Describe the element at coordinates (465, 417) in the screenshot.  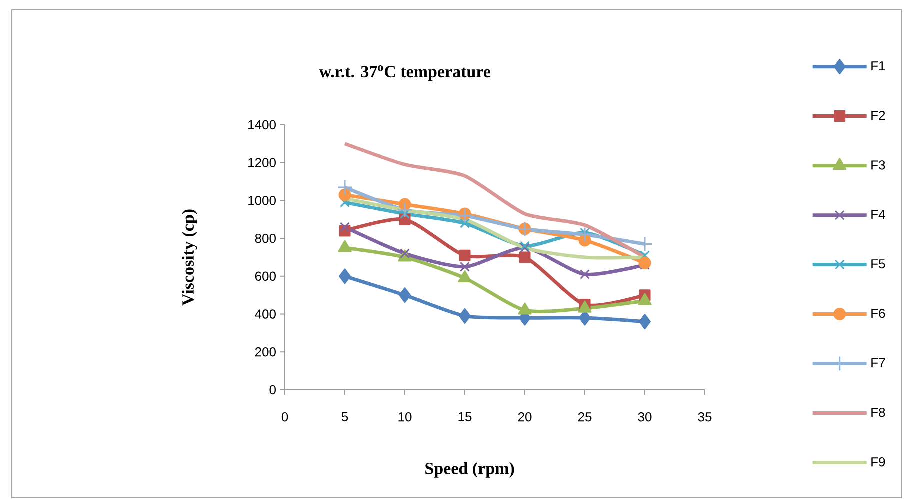
I see `x-tick-label: 15` at that location.